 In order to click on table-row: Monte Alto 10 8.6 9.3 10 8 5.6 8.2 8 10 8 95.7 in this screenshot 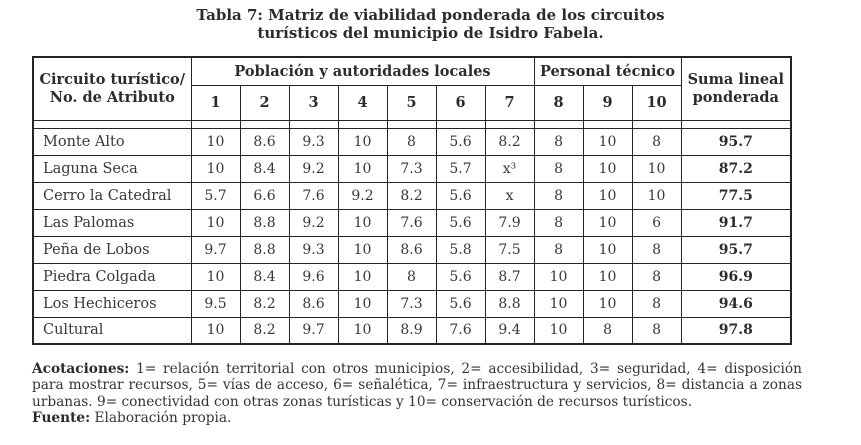, I will do `click(412, 141)`.